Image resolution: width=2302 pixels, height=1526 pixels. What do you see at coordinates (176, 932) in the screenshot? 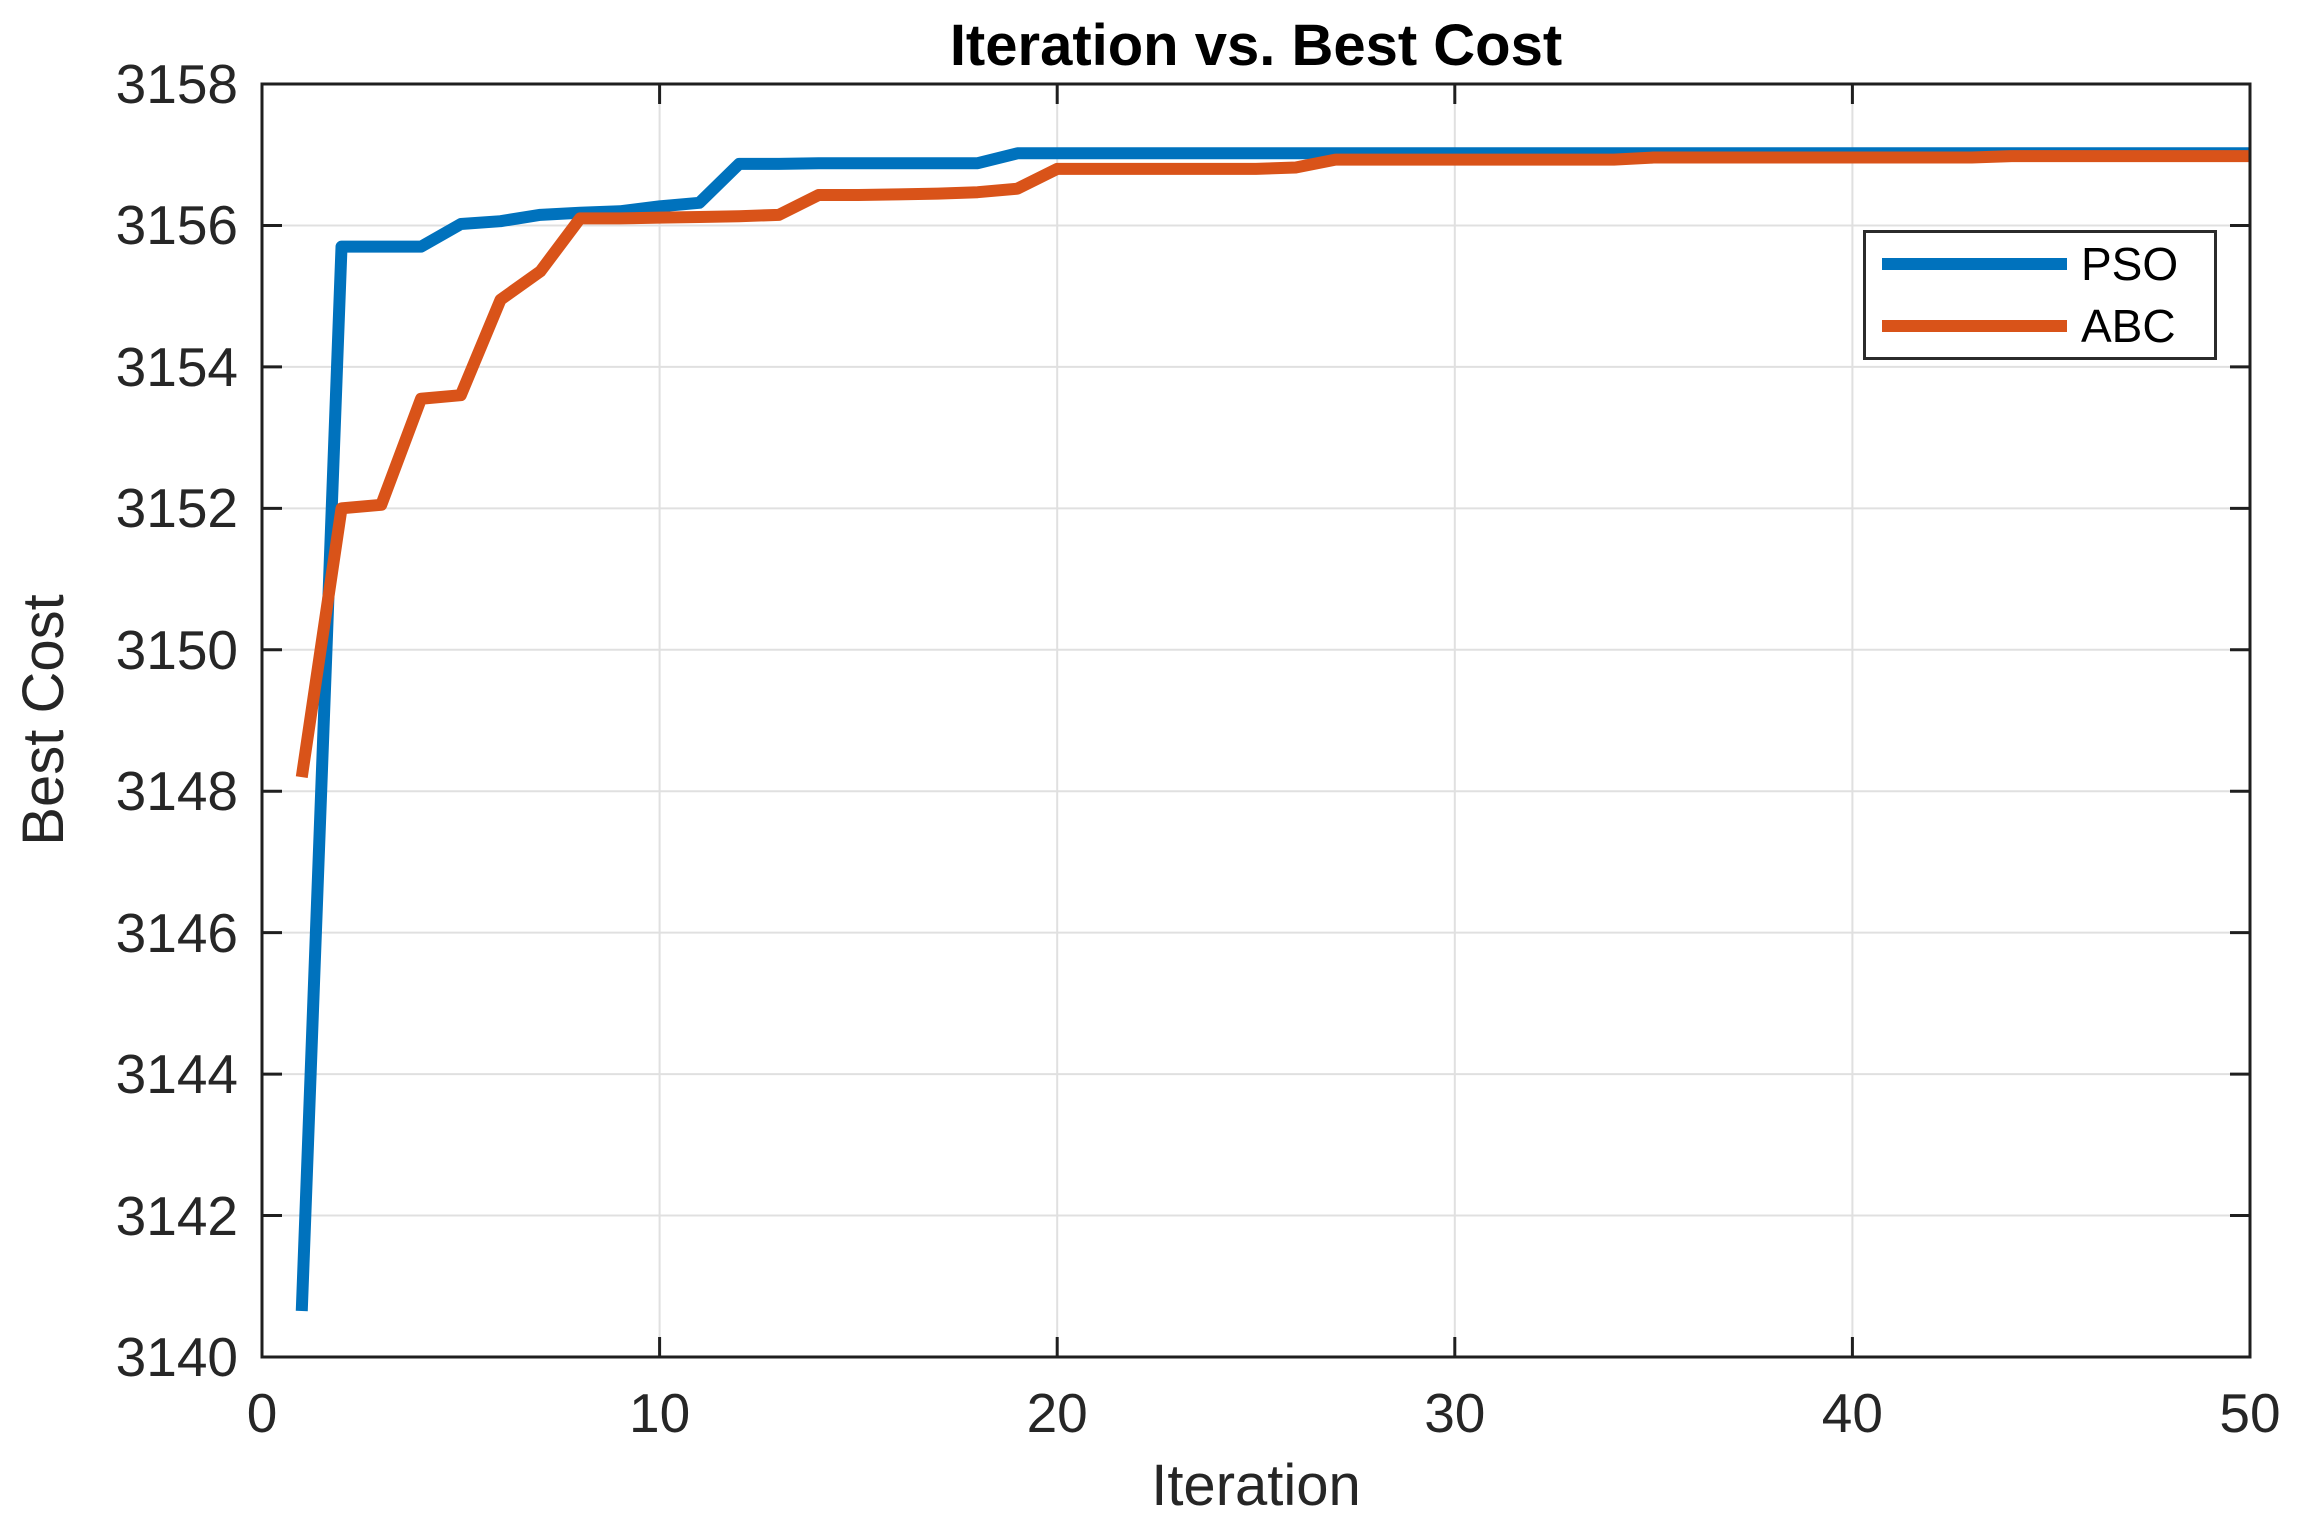
I see `y-tick-label-3146: 3146` at bounding box center [176, 932].